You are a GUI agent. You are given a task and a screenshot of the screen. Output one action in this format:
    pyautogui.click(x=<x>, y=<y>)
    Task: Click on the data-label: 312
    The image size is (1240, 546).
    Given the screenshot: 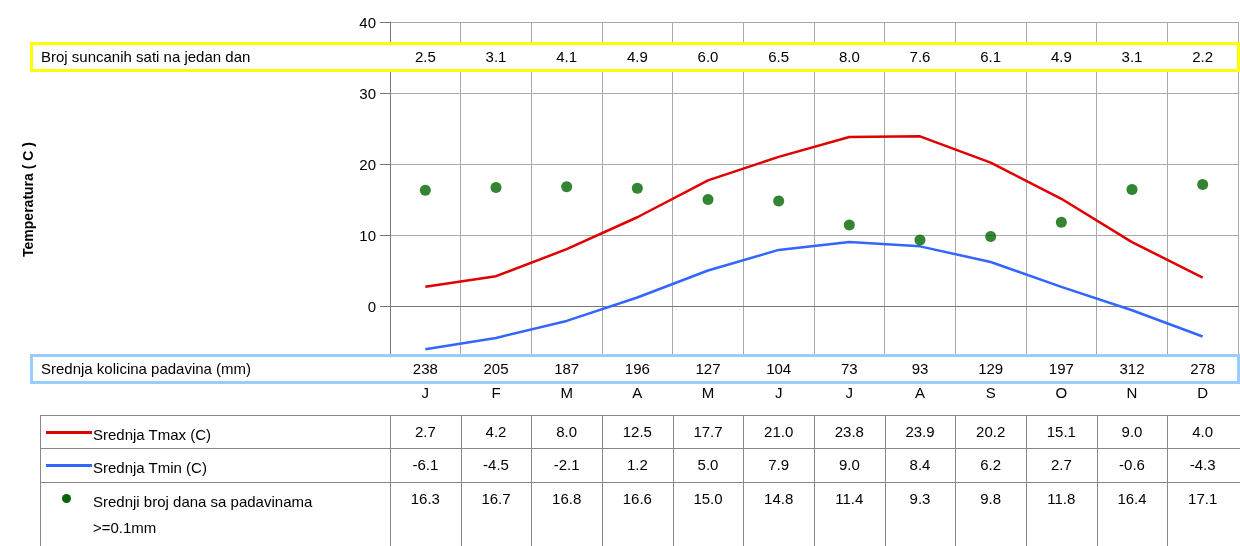 What is the action you would take?
    pyautogui.click(x=1132, y=368)
    